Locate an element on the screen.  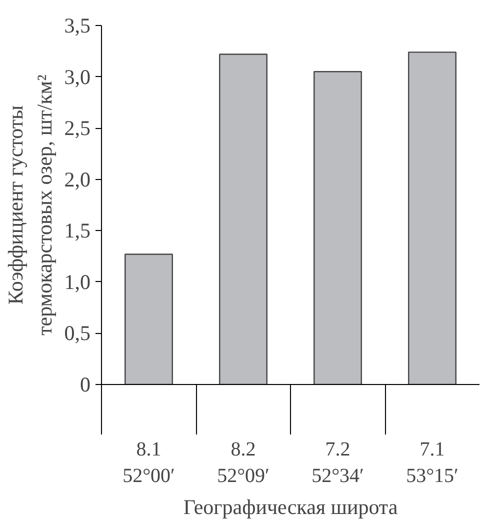
y-tick-label: 1,5 is located at coordinates (77, 230).